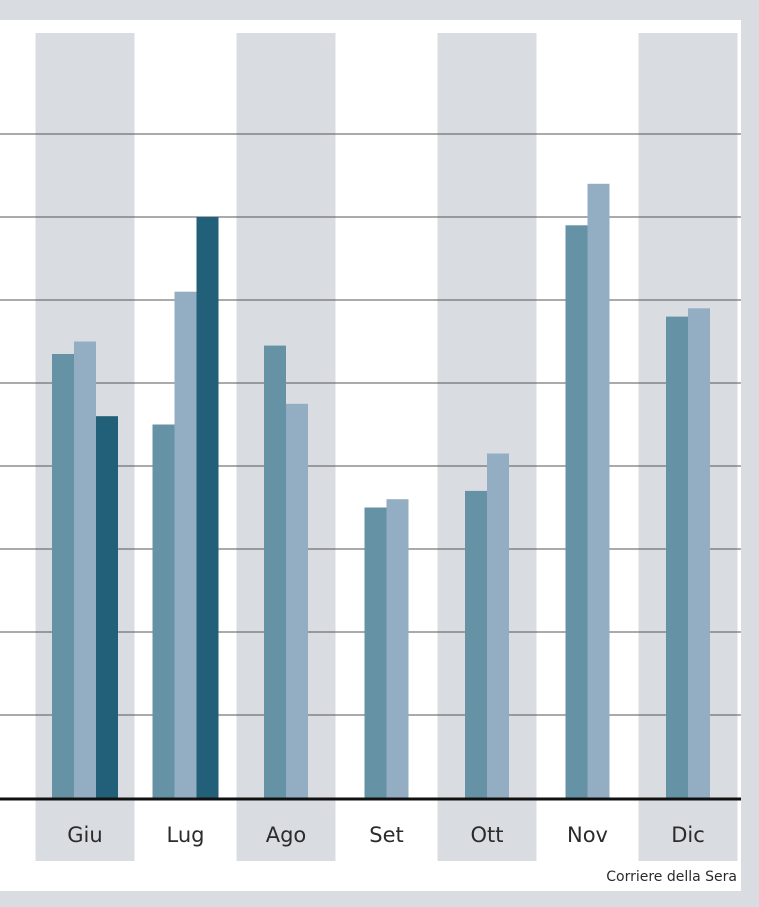 Image resolution: width=759 pixels, height=907 pixels. Describe the element at coordinates (84, 835) in the screenshot. I see `category-label: Giu` at that location.